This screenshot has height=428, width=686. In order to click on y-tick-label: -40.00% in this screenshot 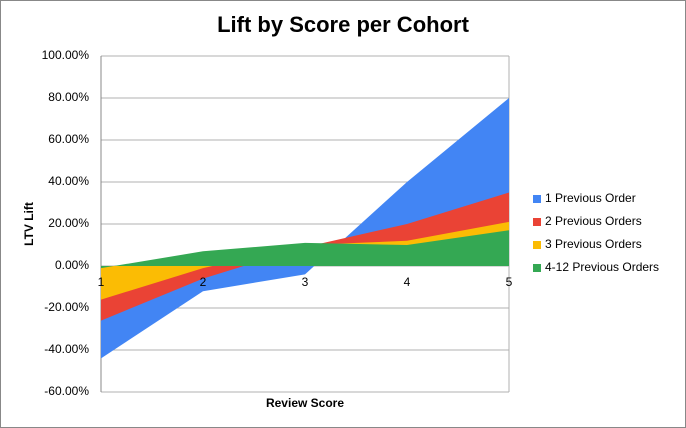, I will do `click(66, 349)`.